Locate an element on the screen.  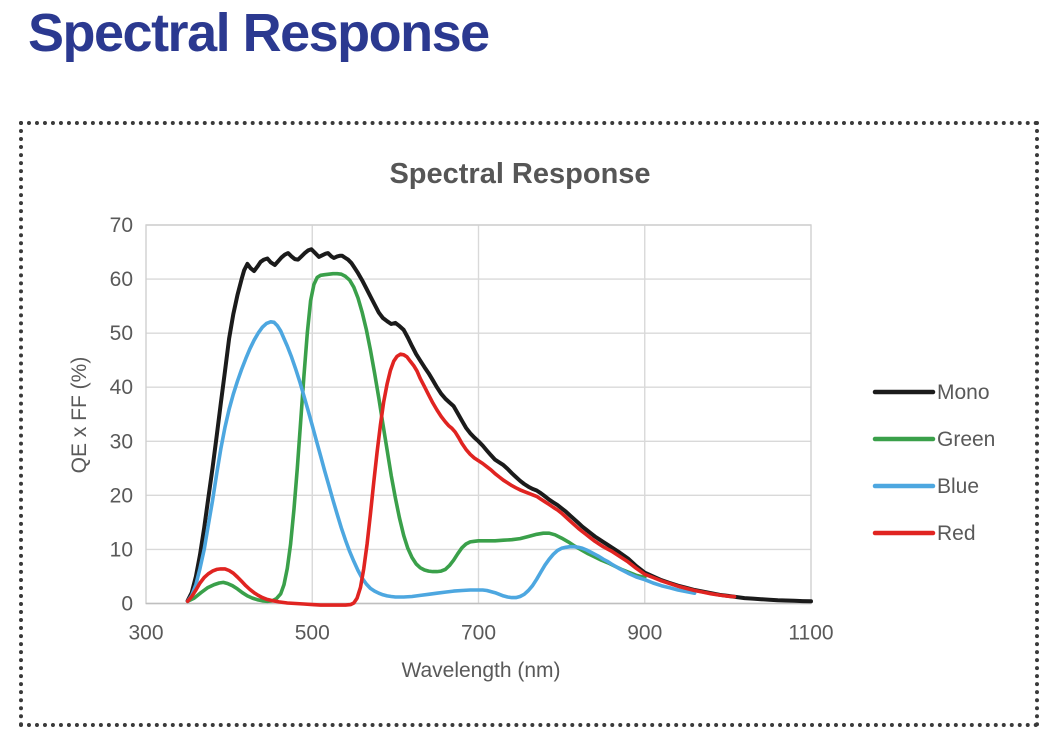
y-tick-label-20: 20 is located at coordinates (121, 495).